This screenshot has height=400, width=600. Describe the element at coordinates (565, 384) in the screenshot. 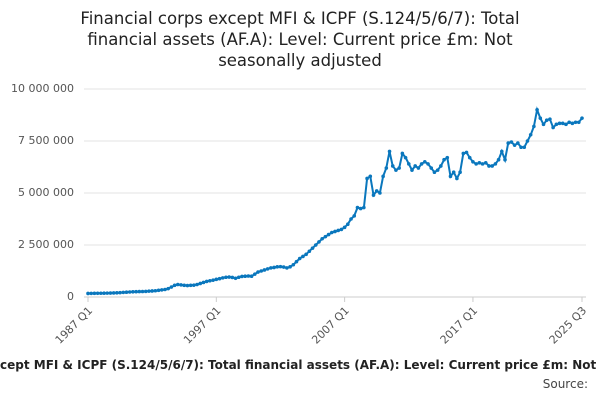

I see `source: Source:` at that location.